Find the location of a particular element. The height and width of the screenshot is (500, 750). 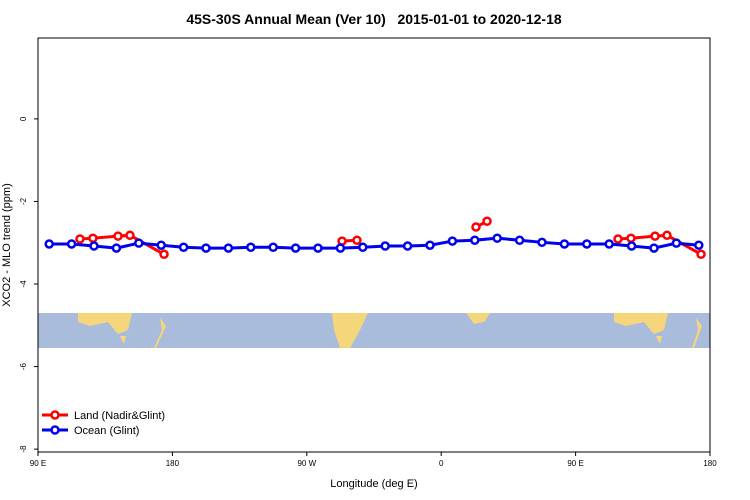

y-tick-label: -2 is located at coordinates (23, 201).